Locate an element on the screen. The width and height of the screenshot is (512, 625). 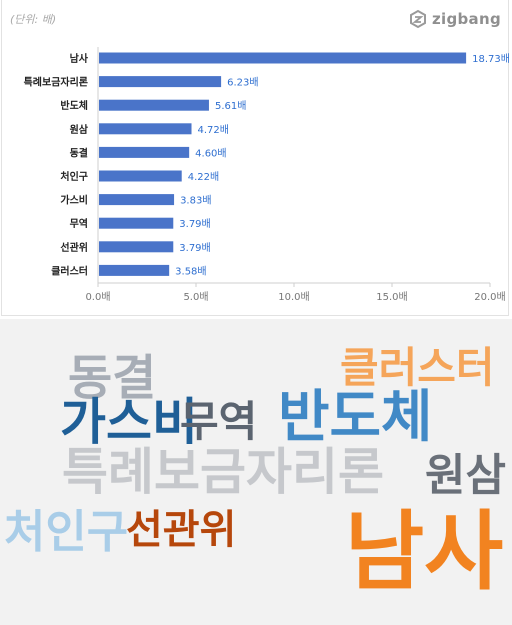
category-label: 처인구 is located at coordinates (74, 176).